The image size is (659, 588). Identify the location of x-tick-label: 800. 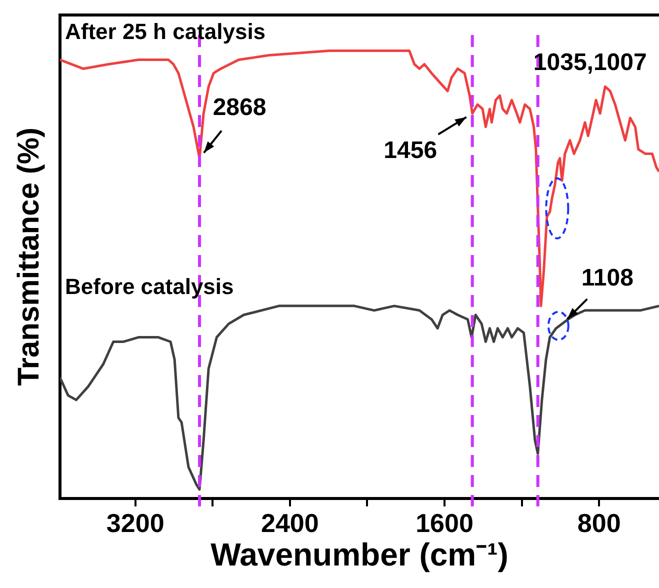
(599, 523).